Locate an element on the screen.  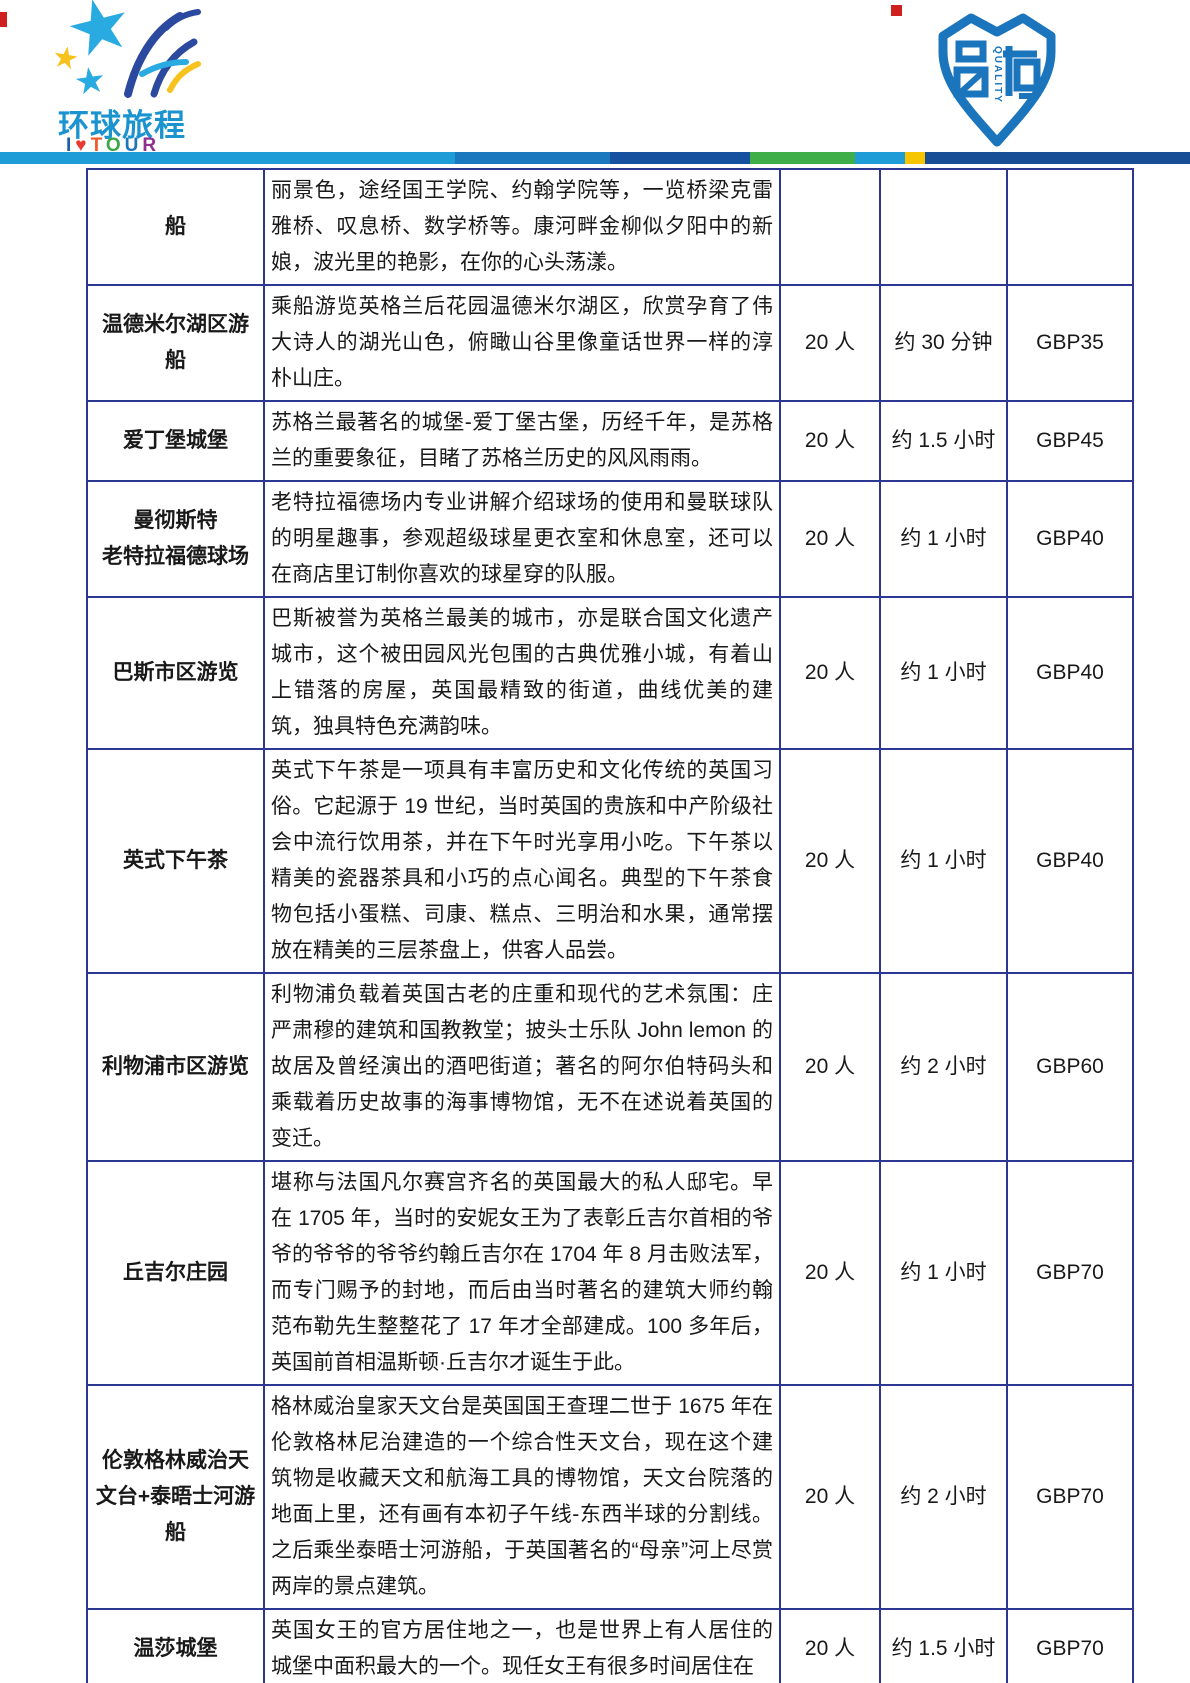
tagline-letter: I is located at coordinates (71, 145).